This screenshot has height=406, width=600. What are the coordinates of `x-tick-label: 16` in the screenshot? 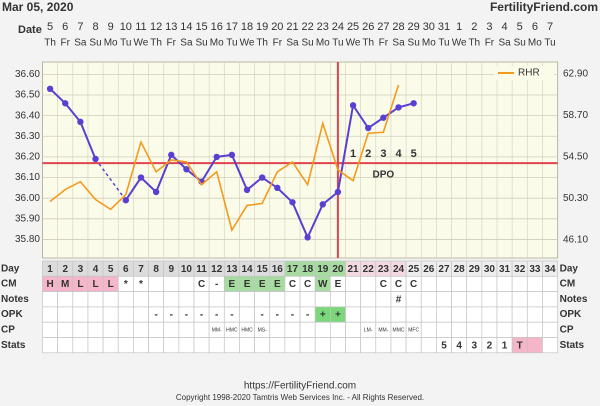 It's located at (217, 27).